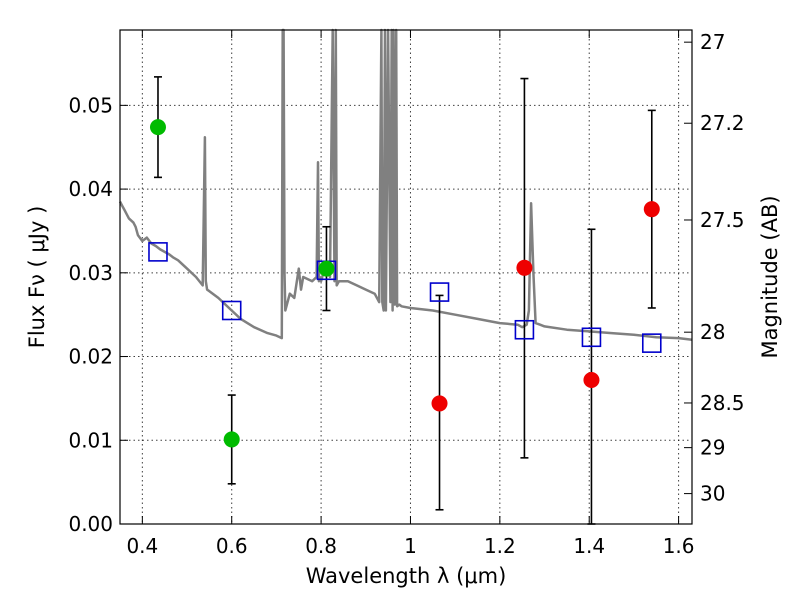 The image size is (800, 600). I want to click on x-tick-label: 1.2, so click(500, 546).